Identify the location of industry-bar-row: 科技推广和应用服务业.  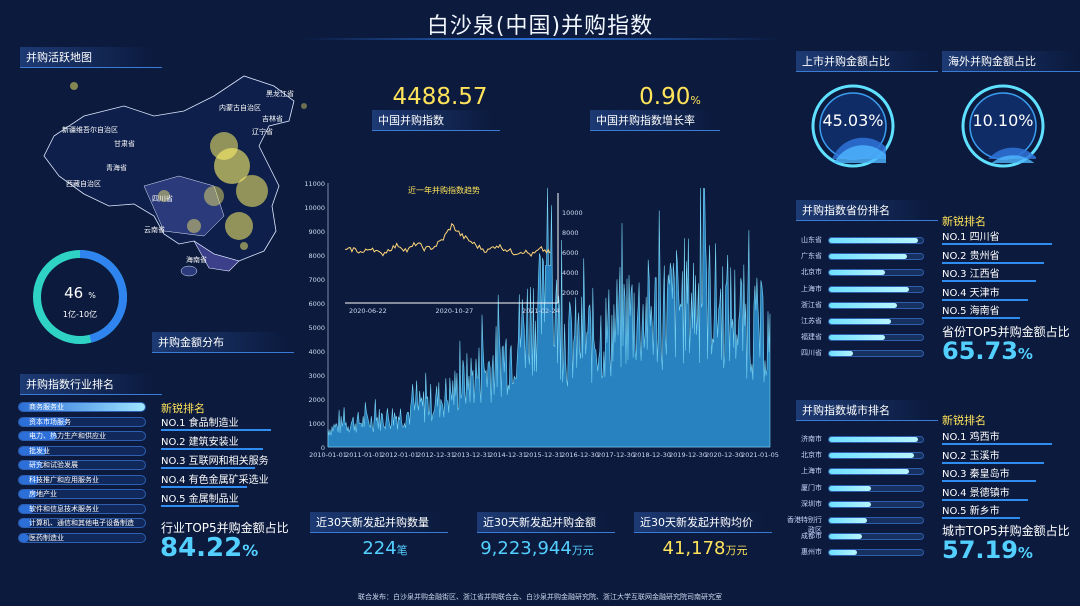
(82, 479).